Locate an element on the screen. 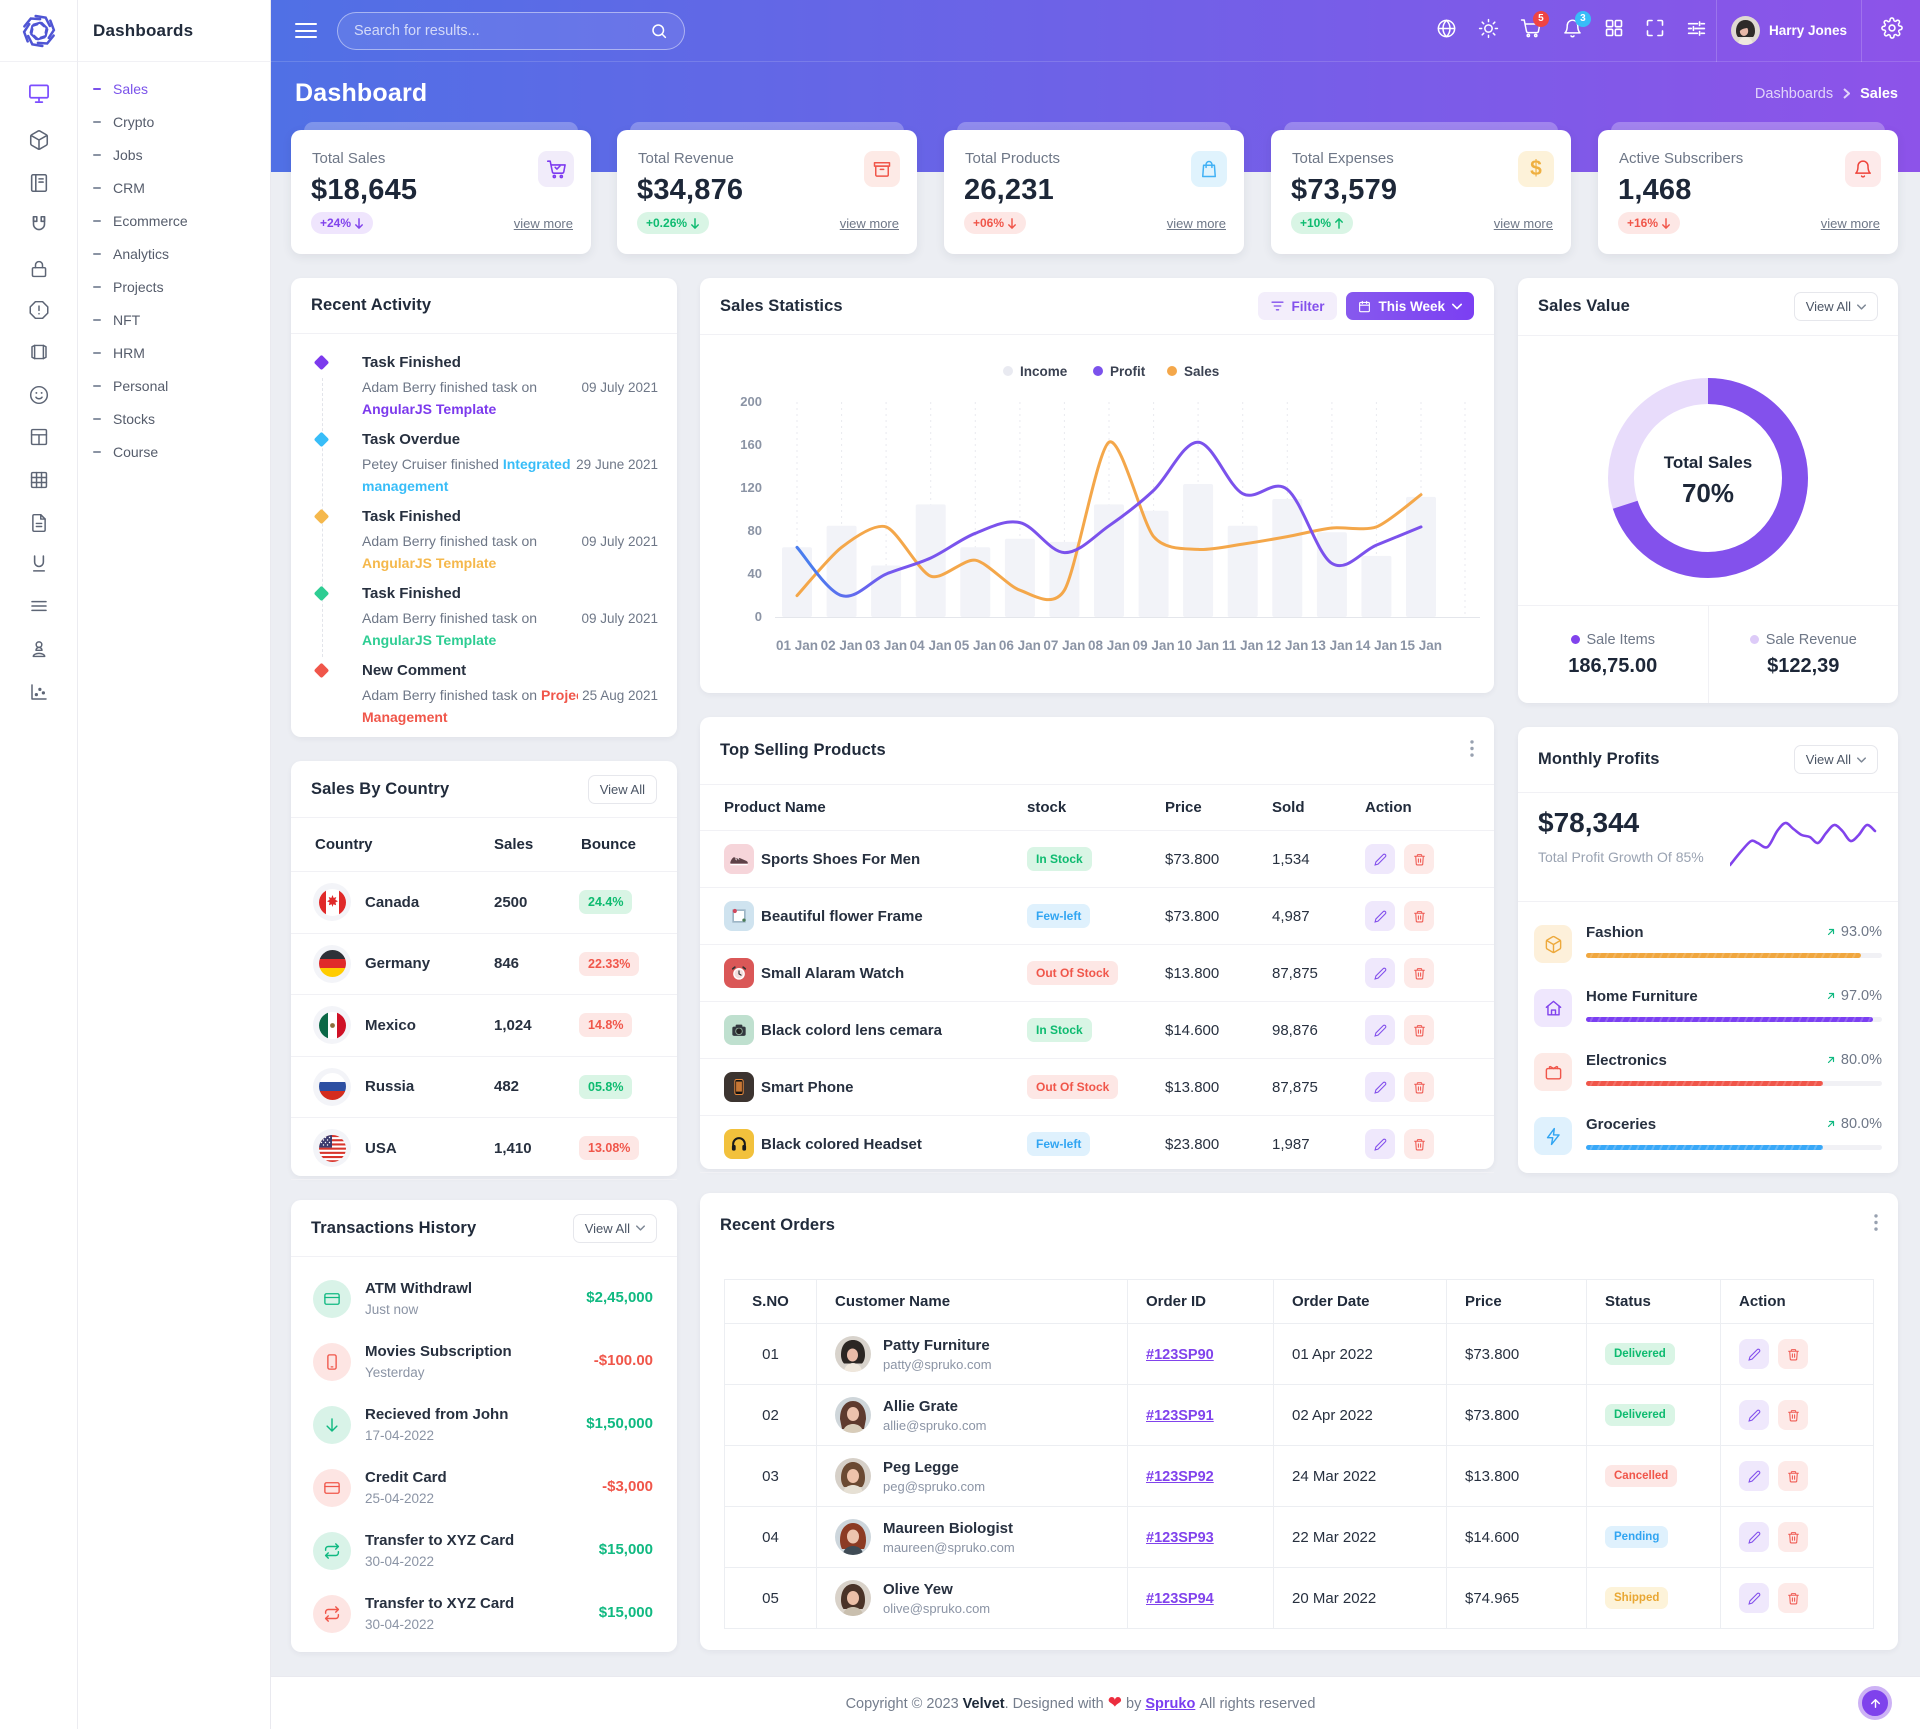 This screenshot has width=1920, height=1729. svg-text: 10 Jan is located at coordinates (1198, 645).